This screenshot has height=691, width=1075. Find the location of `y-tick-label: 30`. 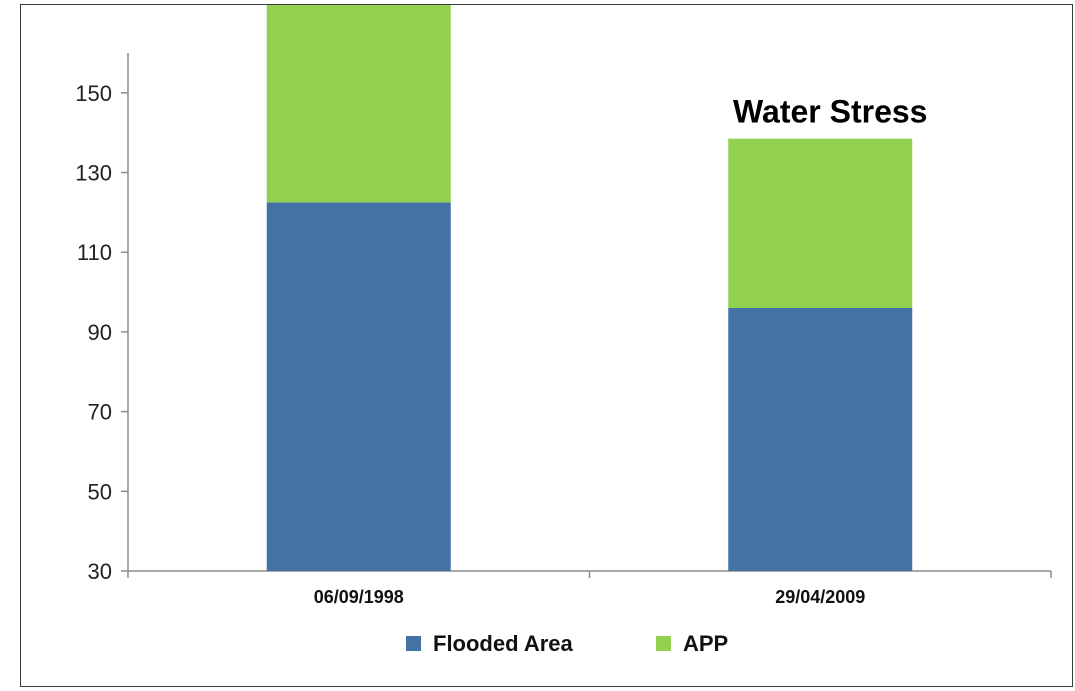

y-tick-label: 30 is located at coordinates (100, 571).